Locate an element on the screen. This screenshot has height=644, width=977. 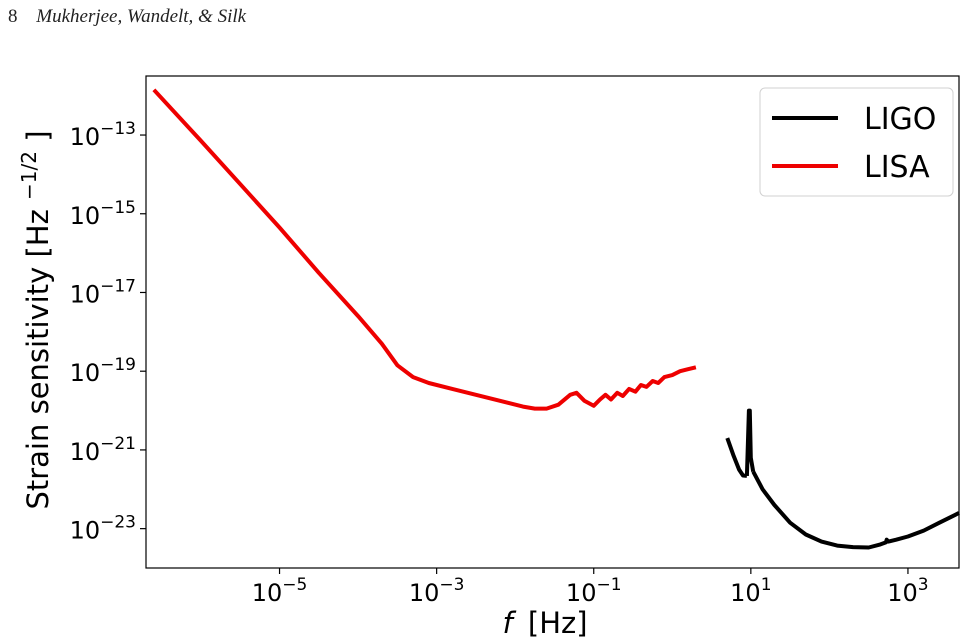
legend-box is located at coordinates (856, 142).